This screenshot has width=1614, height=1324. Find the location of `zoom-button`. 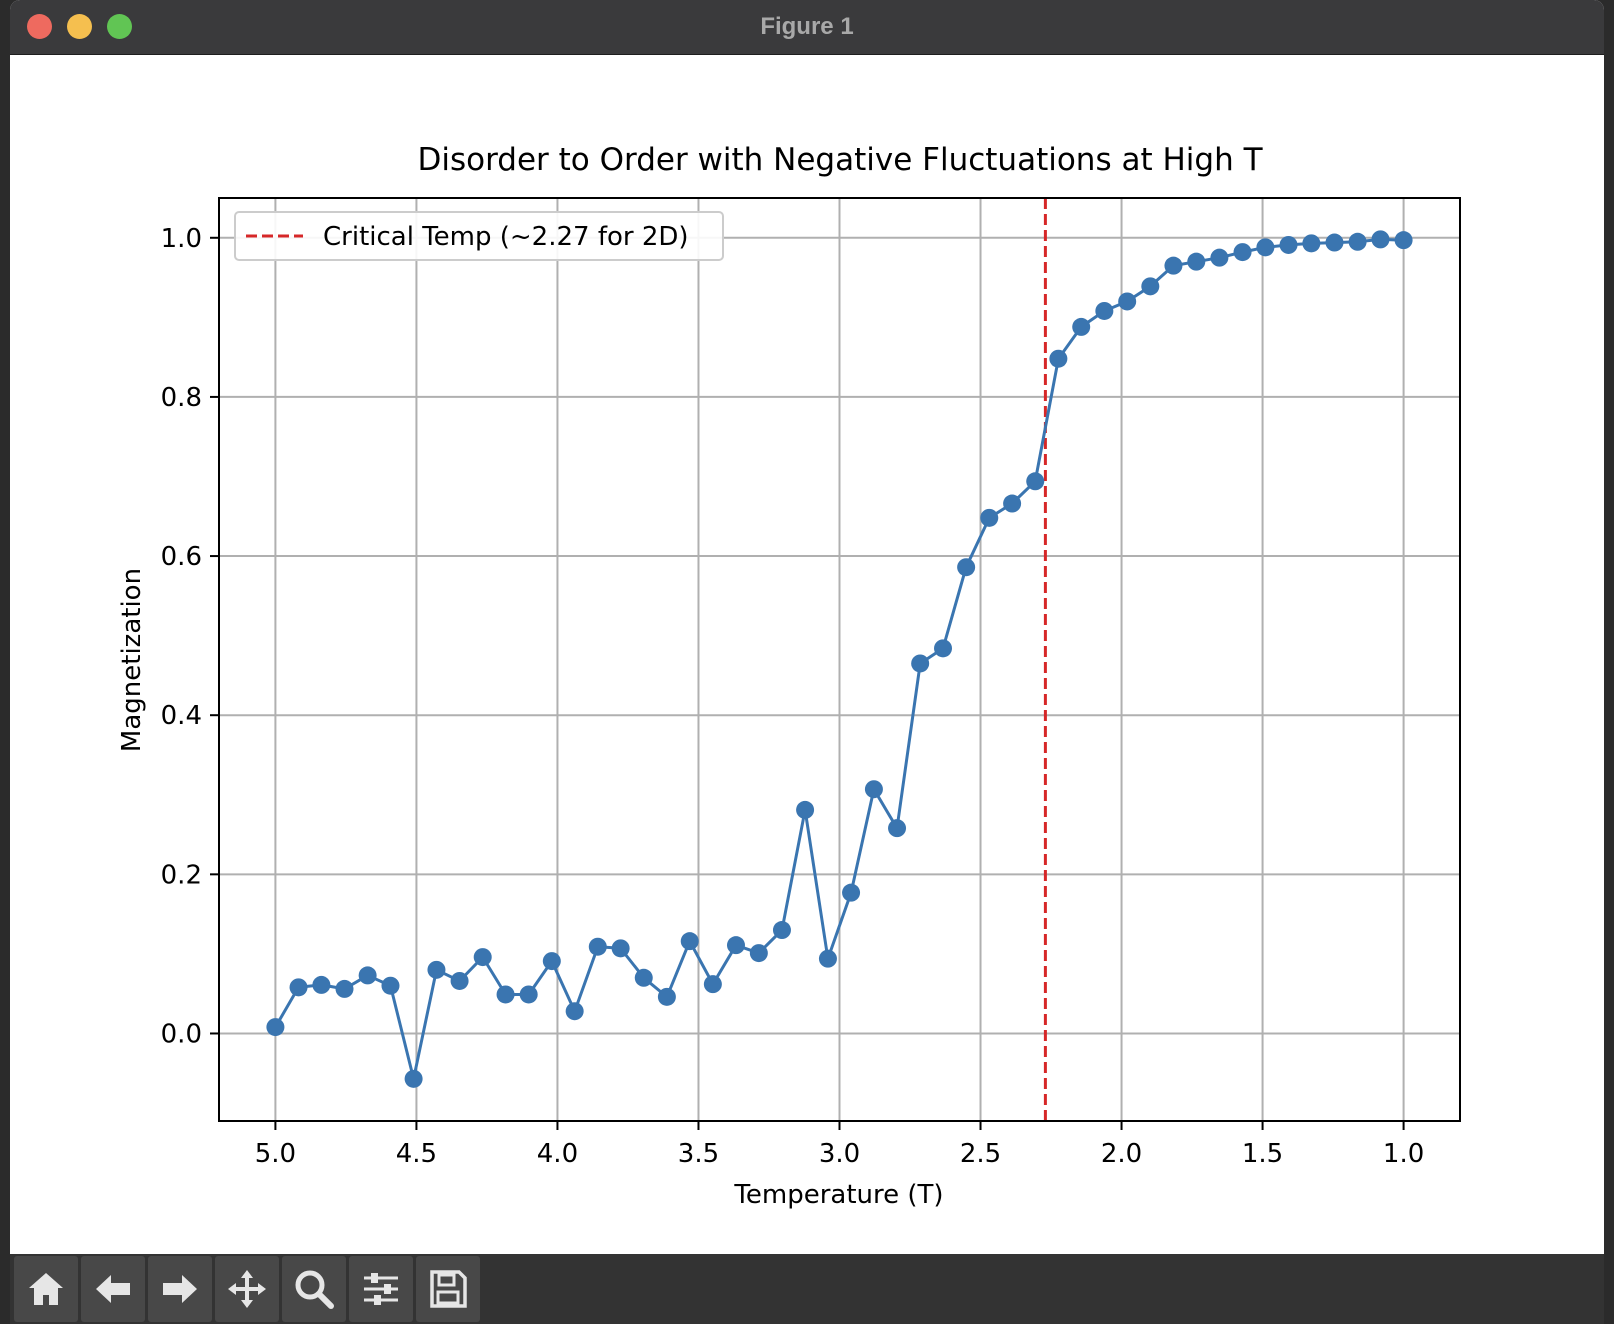

zoom-button is located at coordinates (314, 1289).